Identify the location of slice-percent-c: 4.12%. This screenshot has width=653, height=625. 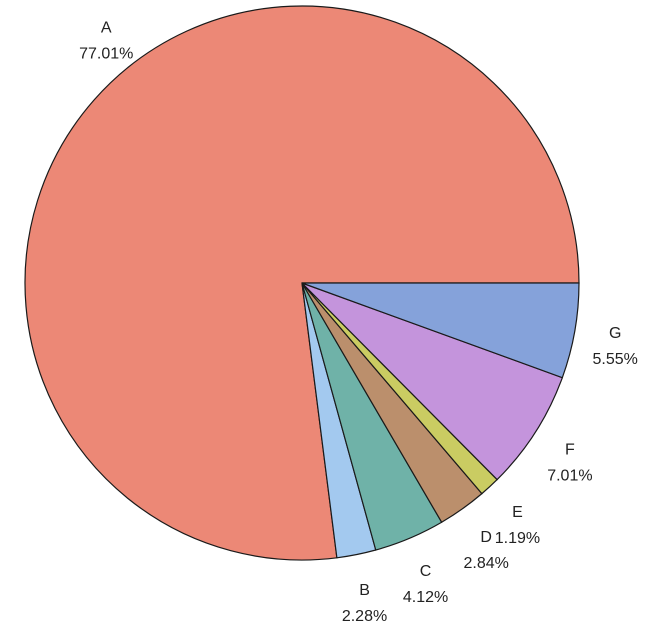
(425, 597).